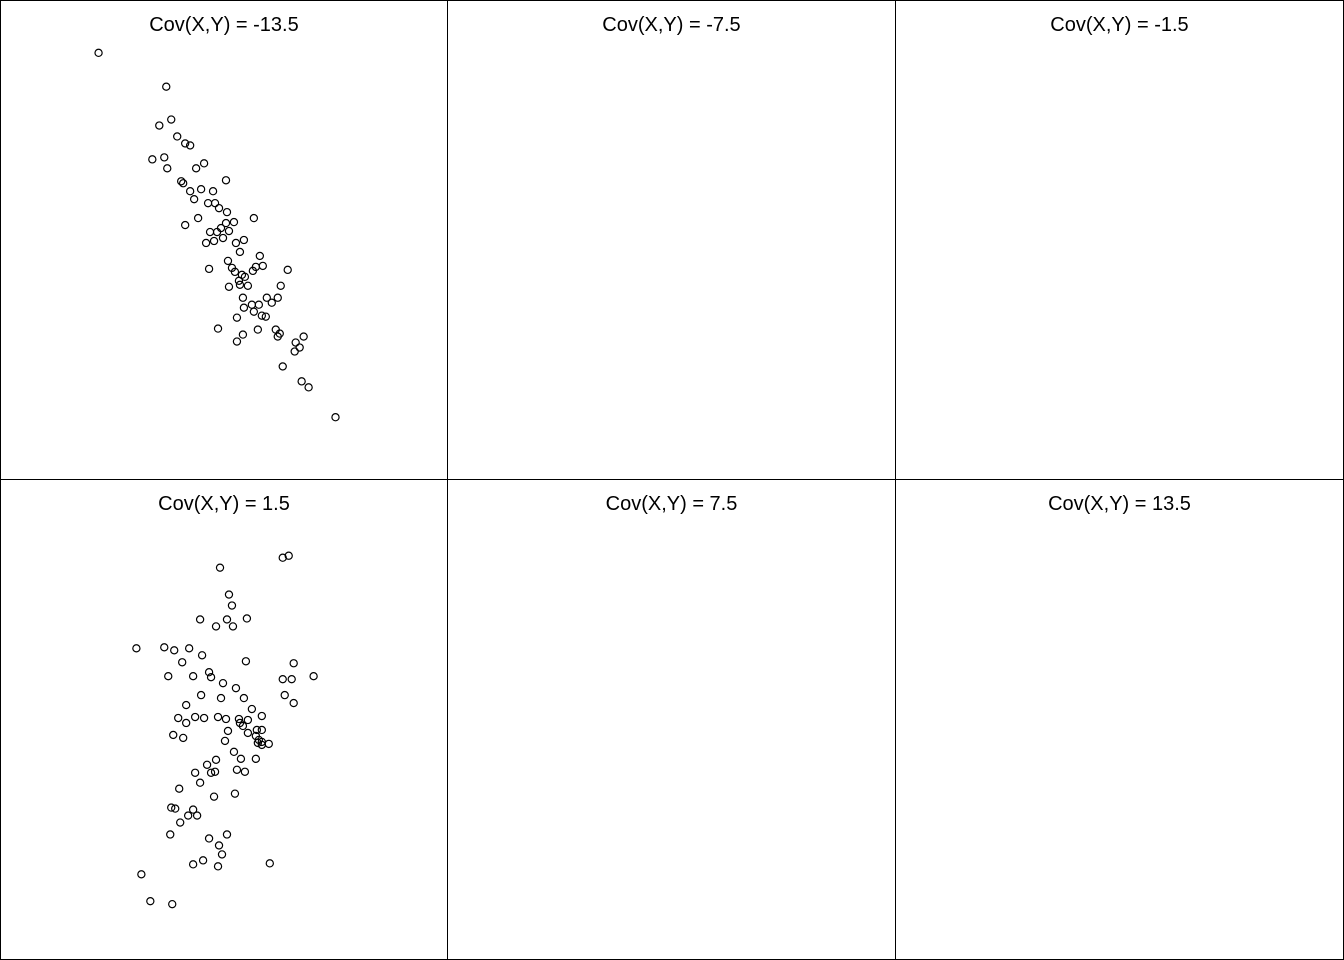  I want to click on scatter-plot-area, so click(217, 235).